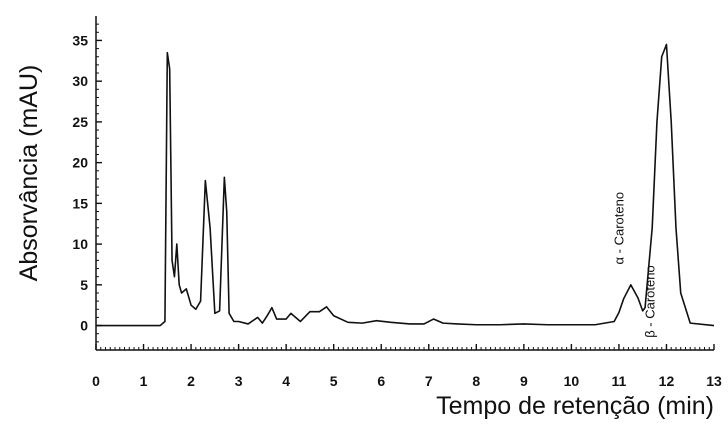 The width and height of the screenshot is (728, 425). What do you see at coordinates (667, 381) in the screenshot?
I see `x-tick-label: 12` at bounding box center [667, 381].